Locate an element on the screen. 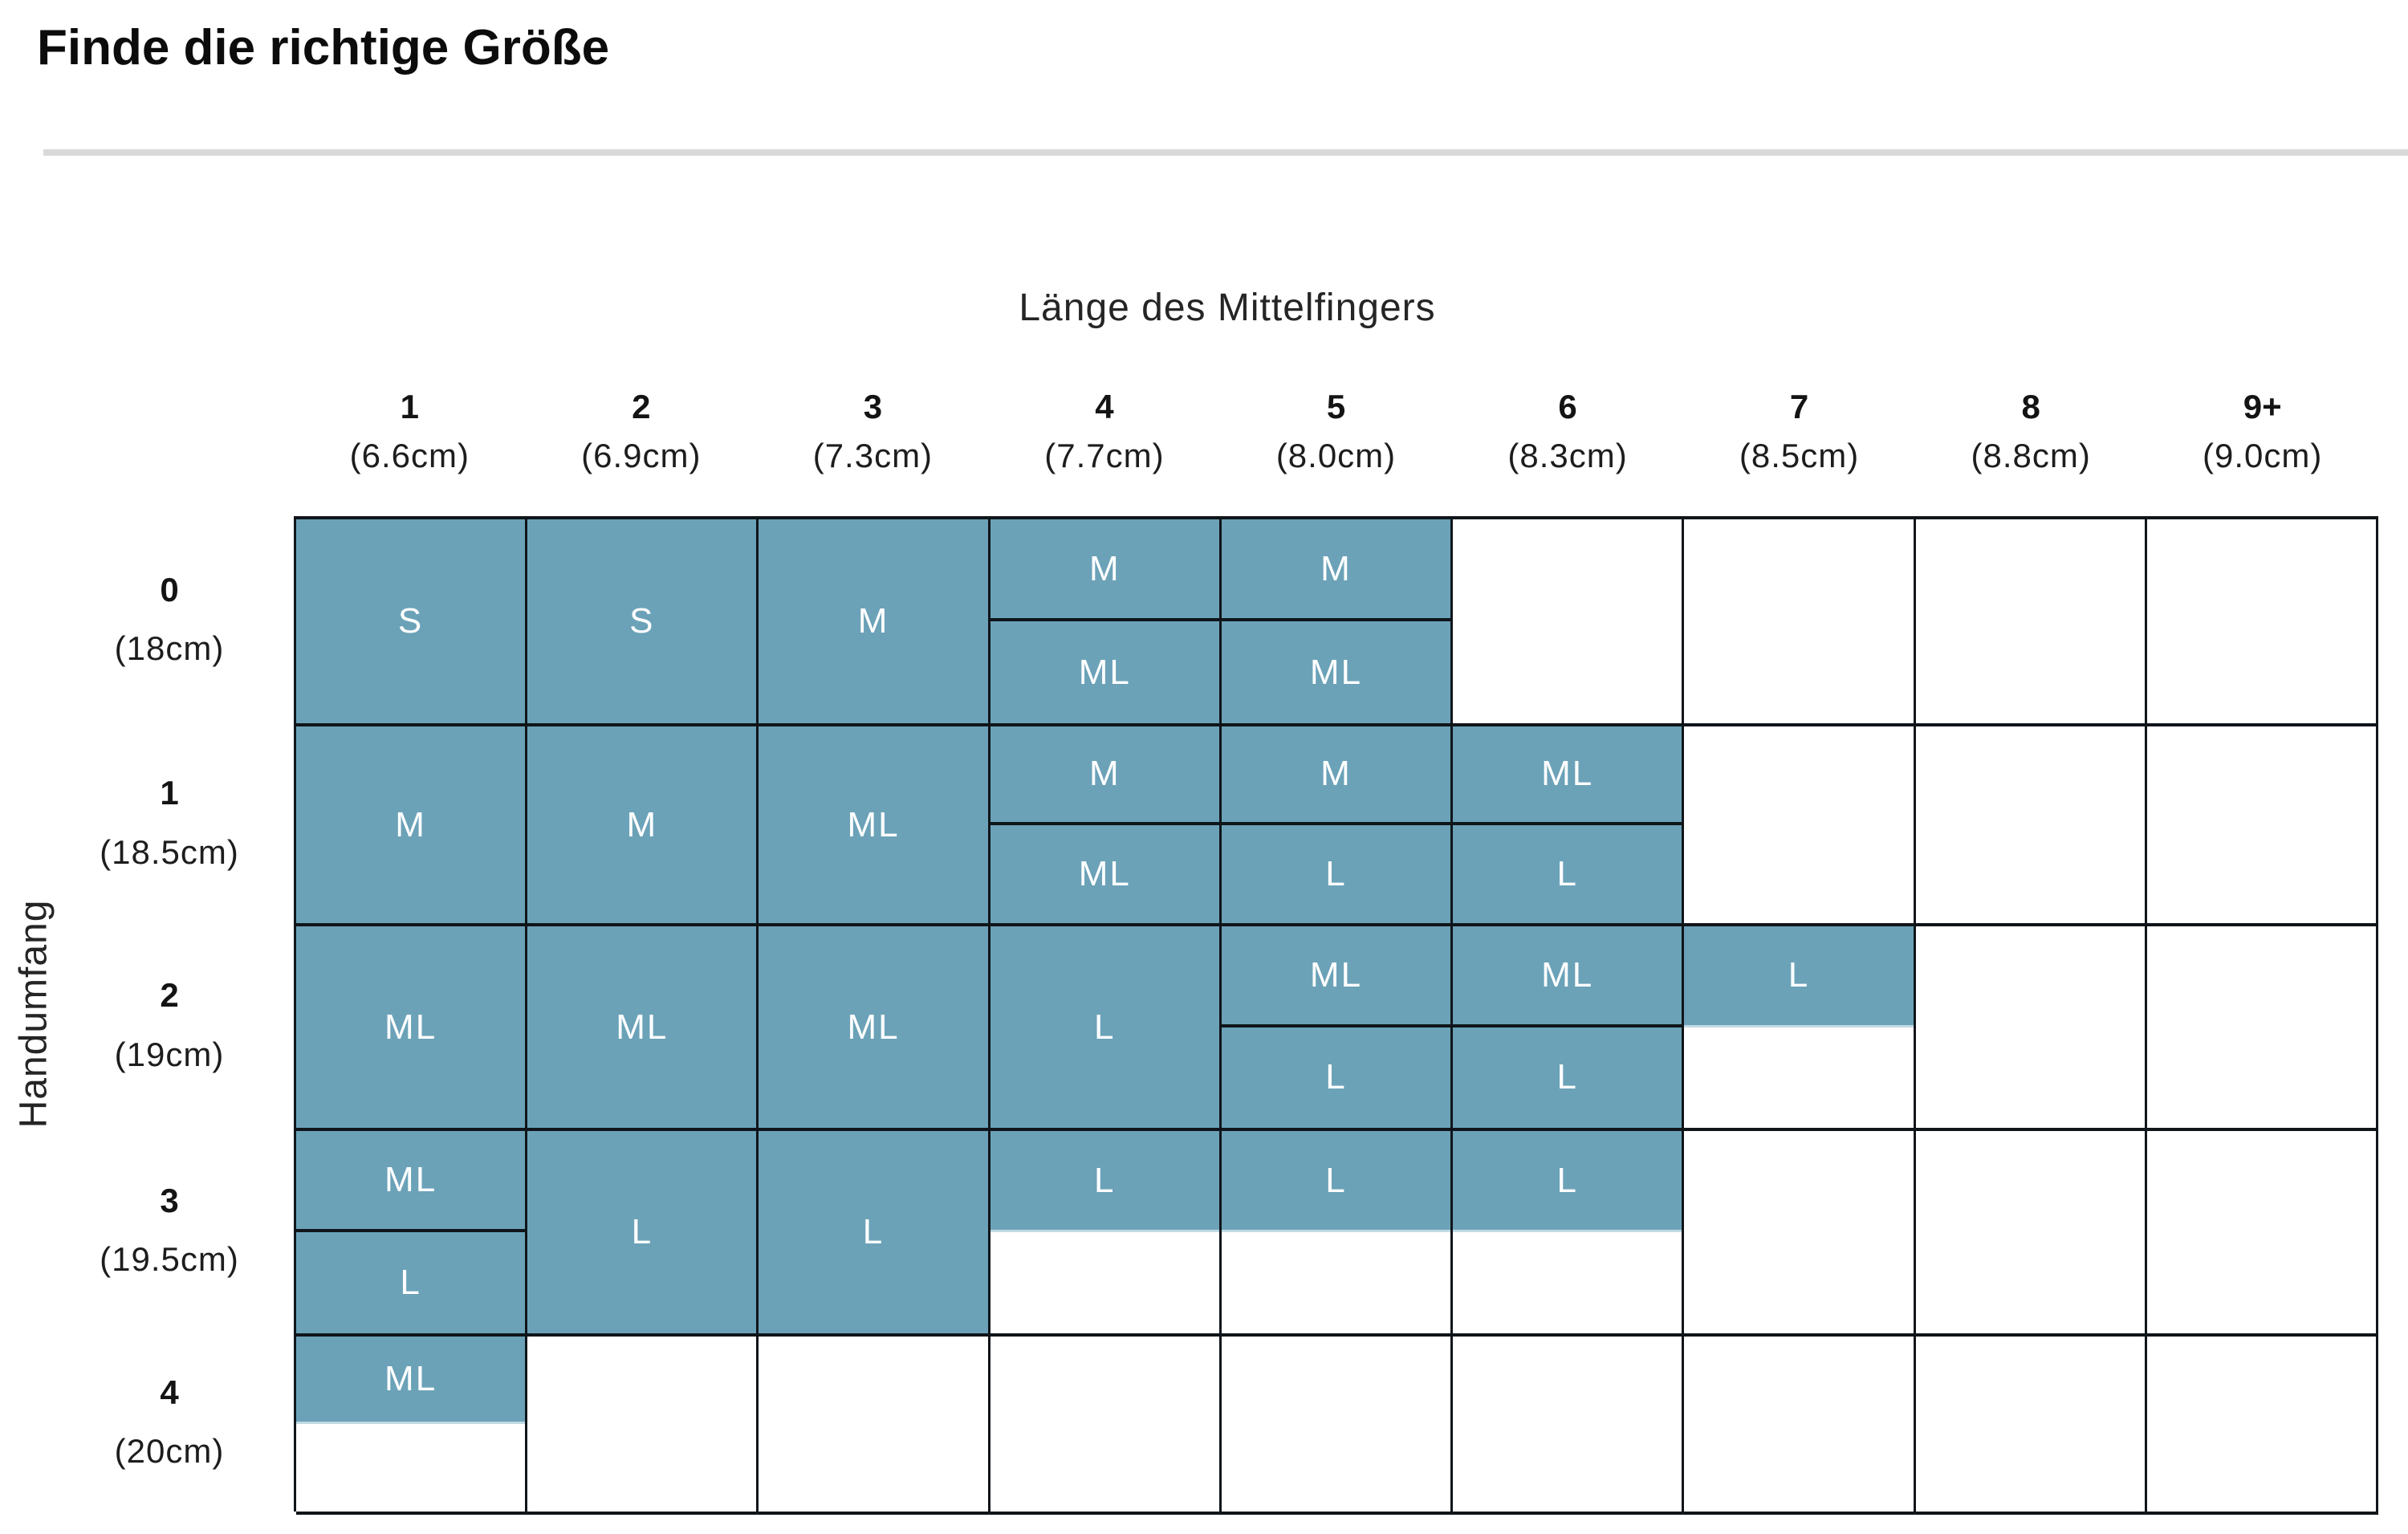  grid-cell-r4-c8 is located at coordinates (2262, 1426).